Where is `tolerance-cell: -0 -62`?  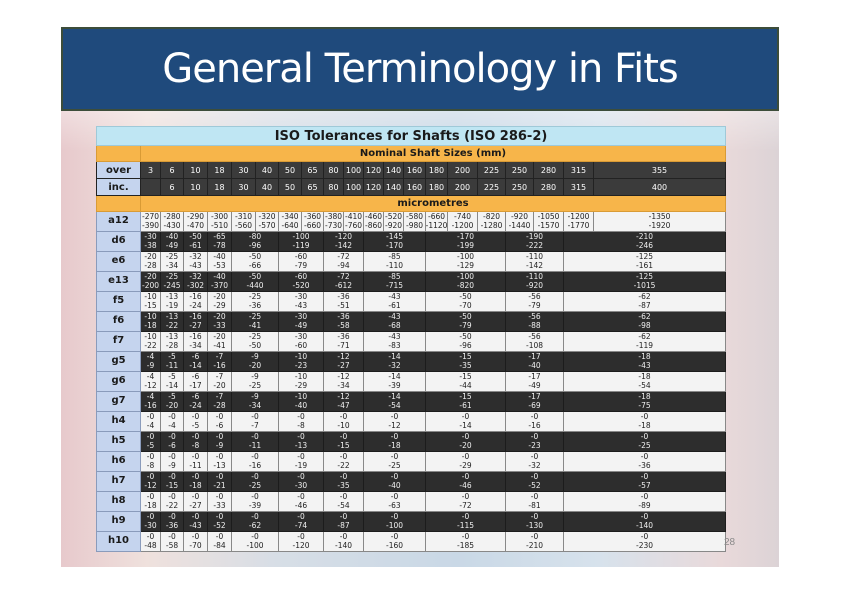 tolerance-cell: -0 -62 is located at coordinates (255, 521).